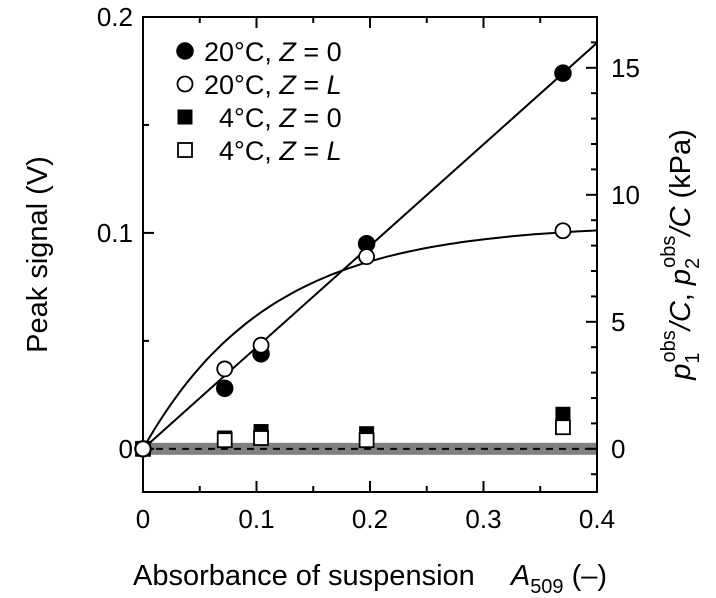  I want to click on legend-entry: 20°C, Z = 0, so click(273, 52).